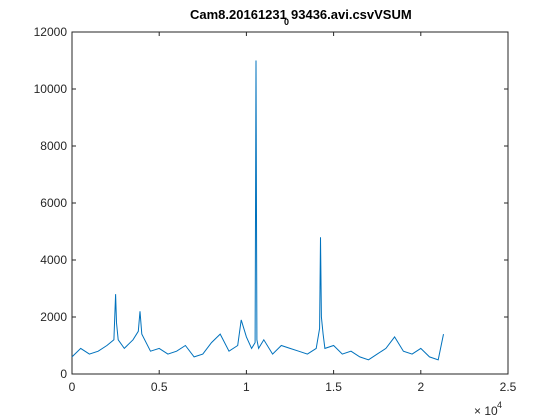 The height and width of the screenshot is (420, 560). Describe the element at coordinates (159, 387) in the screenshot. I see `x-tick-label: 0.5` at that location.